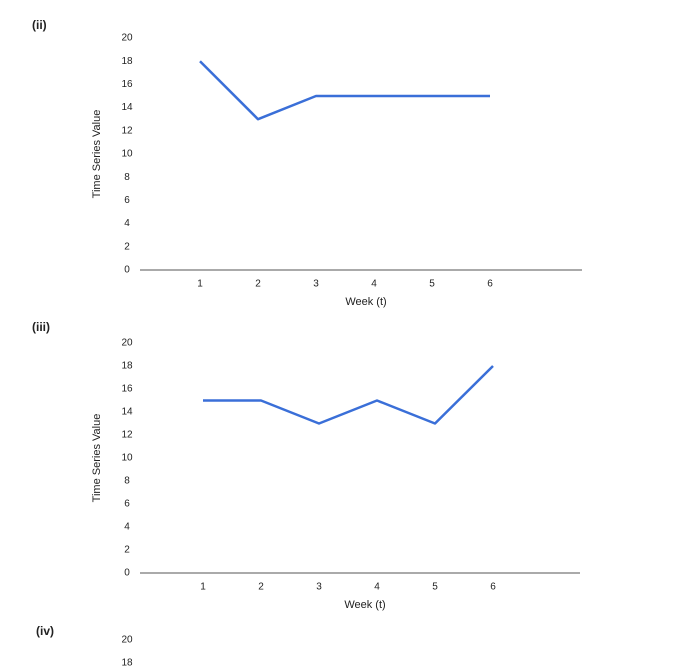 The image size is (700, 670). What do you see at coordinates (39, 25) in the screenshot?
I see `chart-title: (ii)` at bounding box center [39, 25].